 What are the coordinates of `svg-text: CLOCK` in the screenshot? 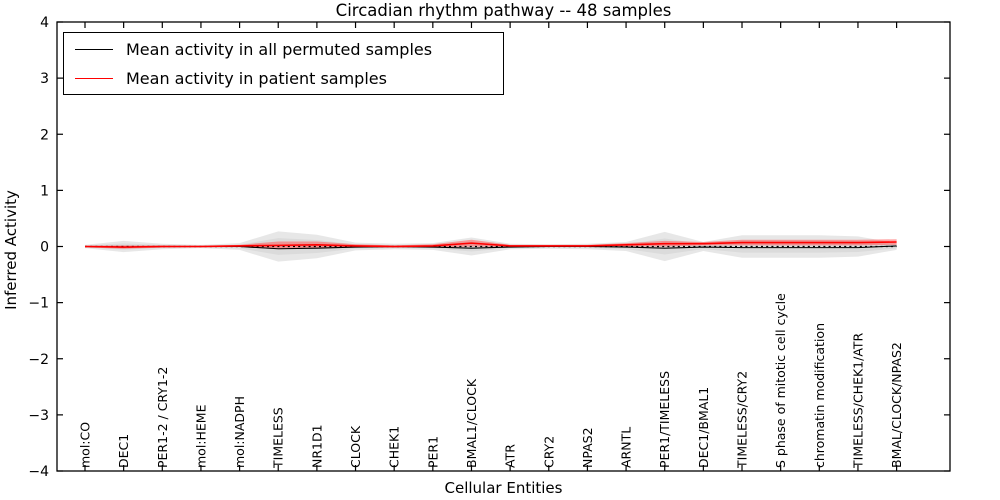 It's located at (355, 446).